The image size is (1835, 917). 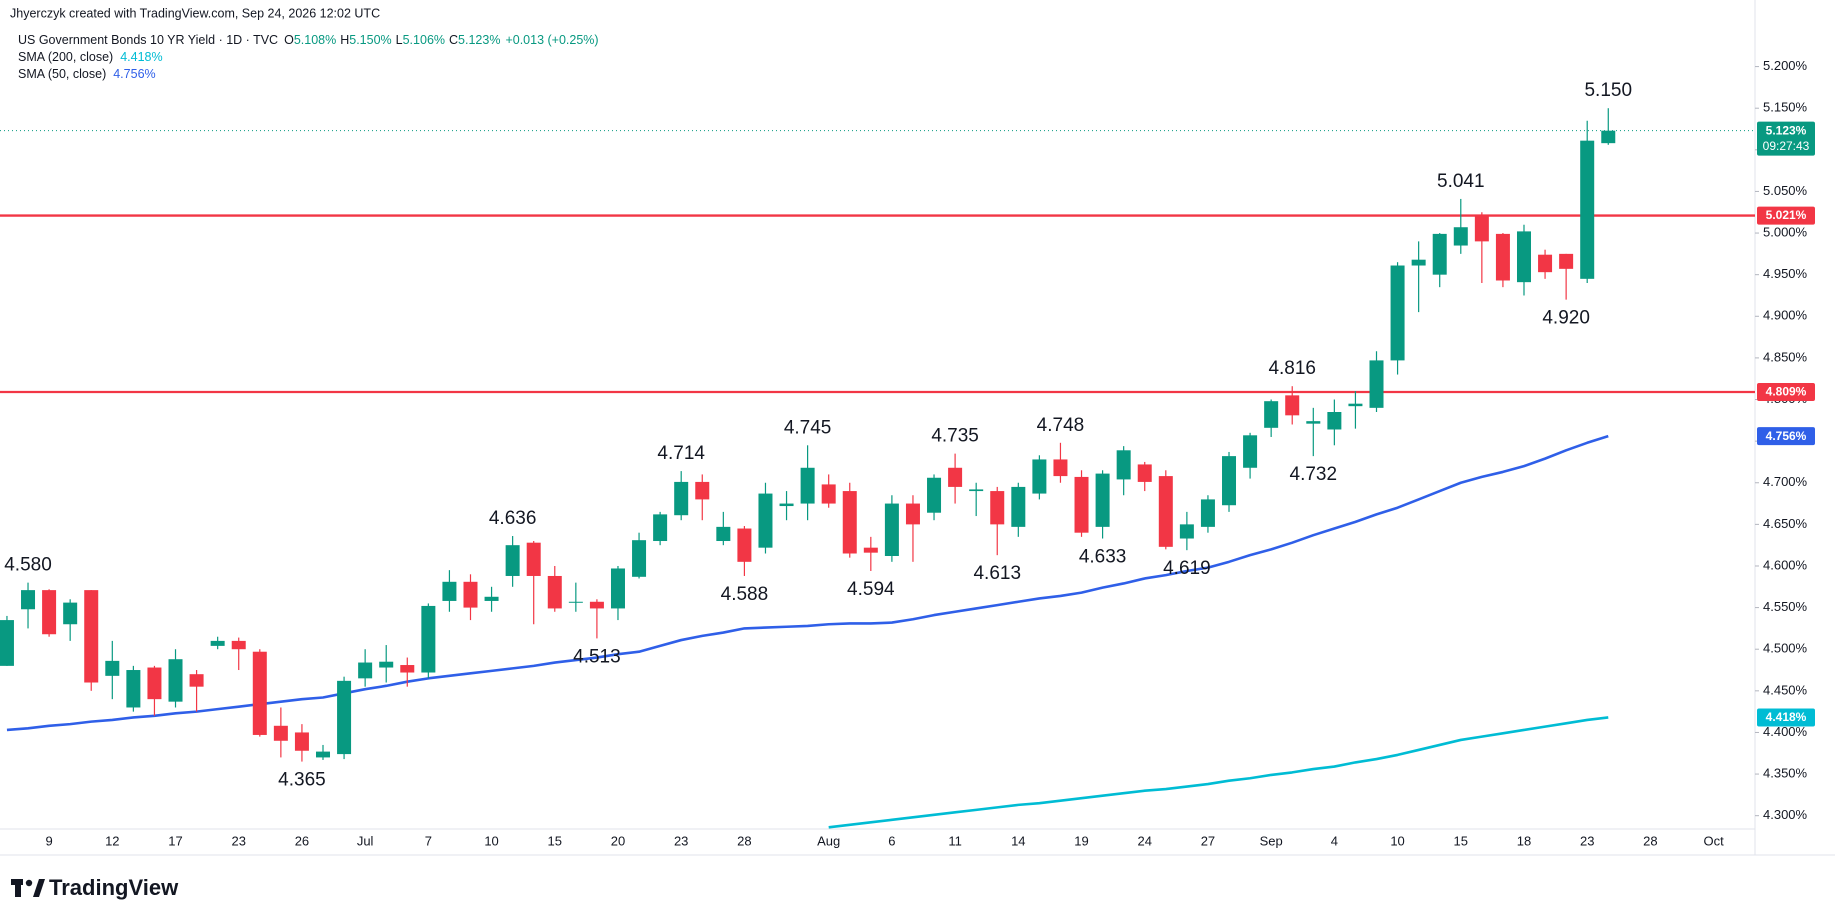 What do you see at coordinates (891, 840) in the screenshot?
I see `x-tick-label: 6` at bounding box center [891, 840].